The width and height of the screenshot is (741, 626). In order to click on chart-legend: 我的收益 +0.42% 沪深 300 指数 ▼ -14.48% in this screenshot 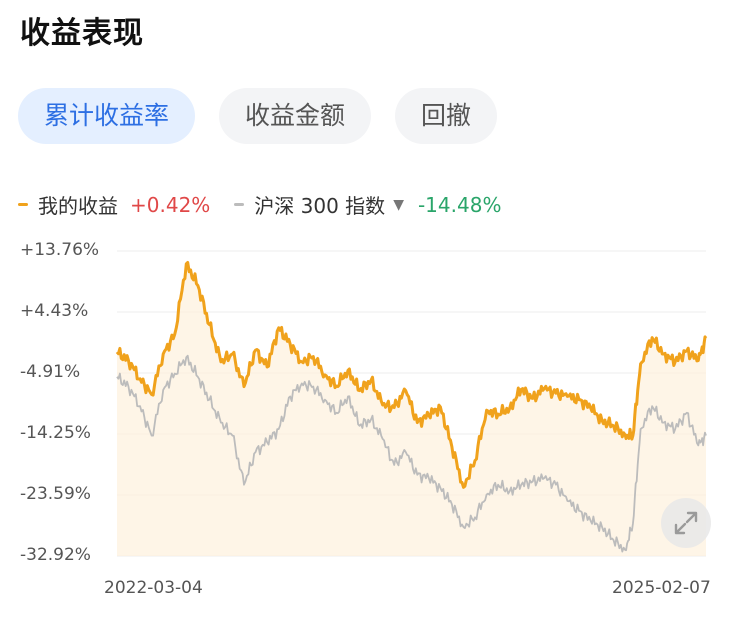, I will do `click(259, 204)`.